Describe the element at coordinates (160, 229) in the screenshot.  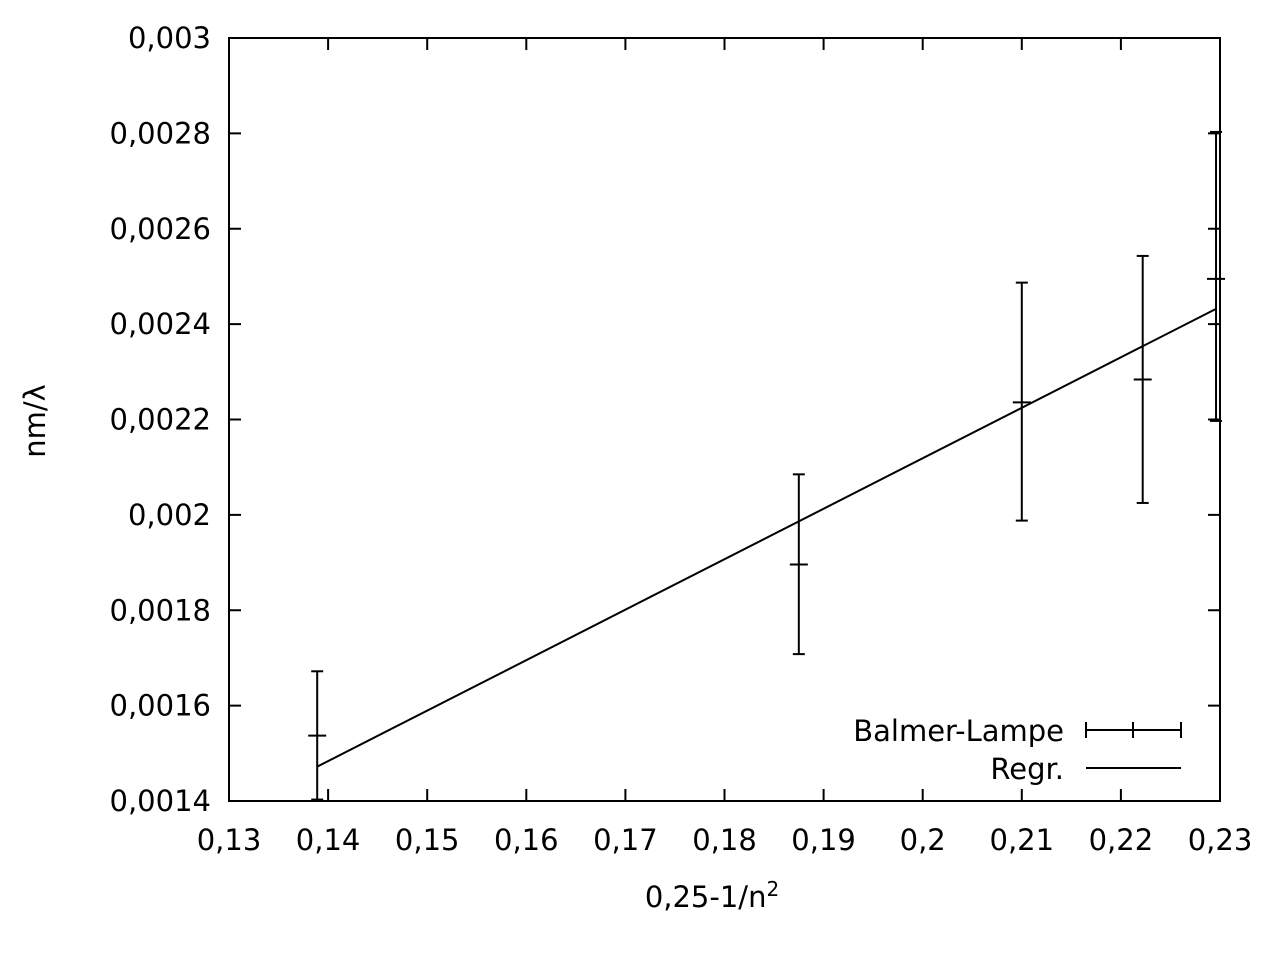
I see `y-tick-label: 0,0026` at that location.